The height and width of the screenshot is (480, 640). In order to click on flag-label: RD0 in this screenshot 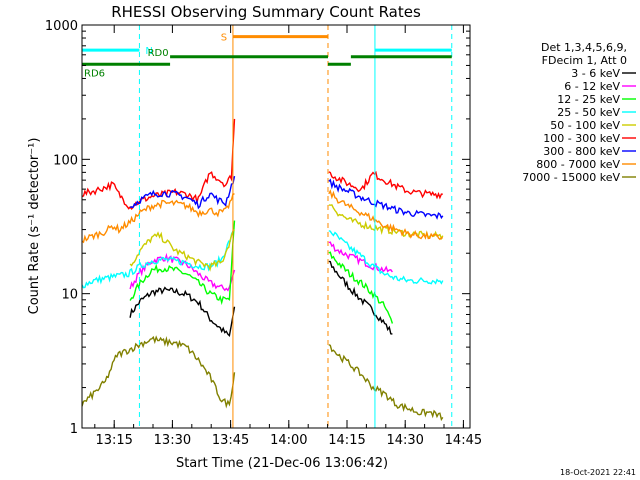, I will do `click(158, 53)`.